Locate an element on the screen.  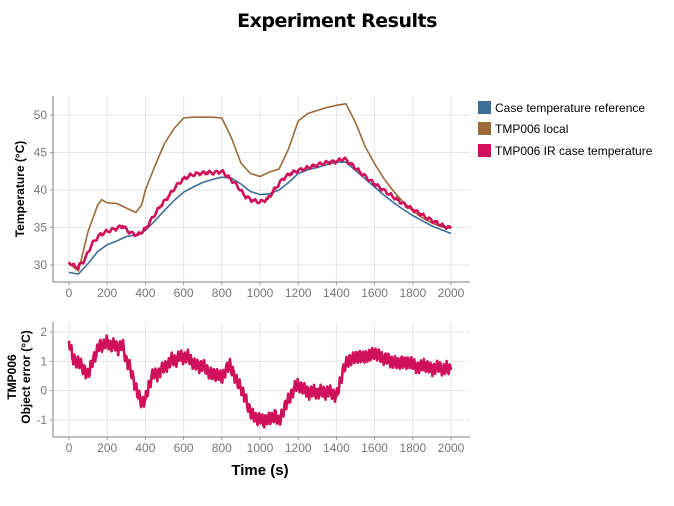
y-axis-label: Object error (°C) is located at coordinates (26, 376).